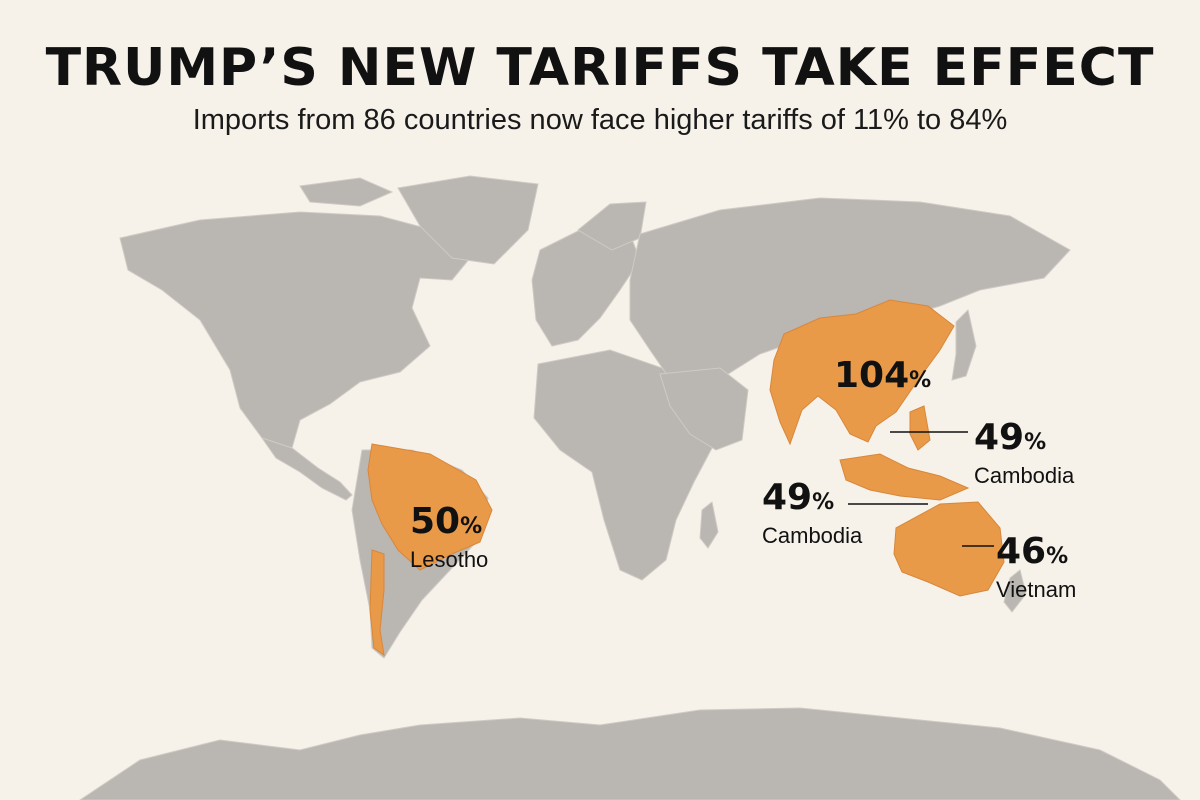 This screenshot has width=1200, height=800. Describe the element at coordinates (346, 192) in the screenshot. I see `arctic-islands-landmass` at that location.